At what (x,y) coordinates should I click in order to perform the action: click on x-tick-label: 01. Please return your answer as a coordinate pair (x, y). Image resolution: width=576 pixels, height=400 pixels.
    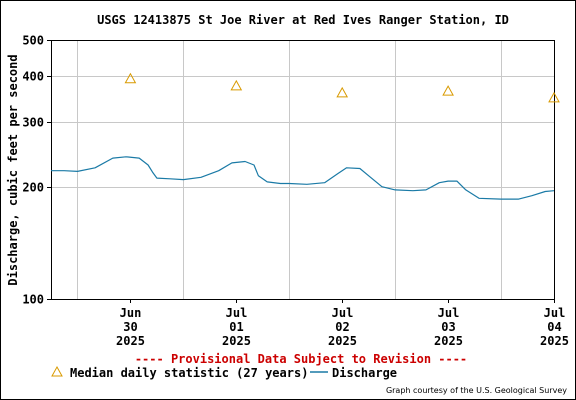
    Looking at the image, I should click on (236, 327).